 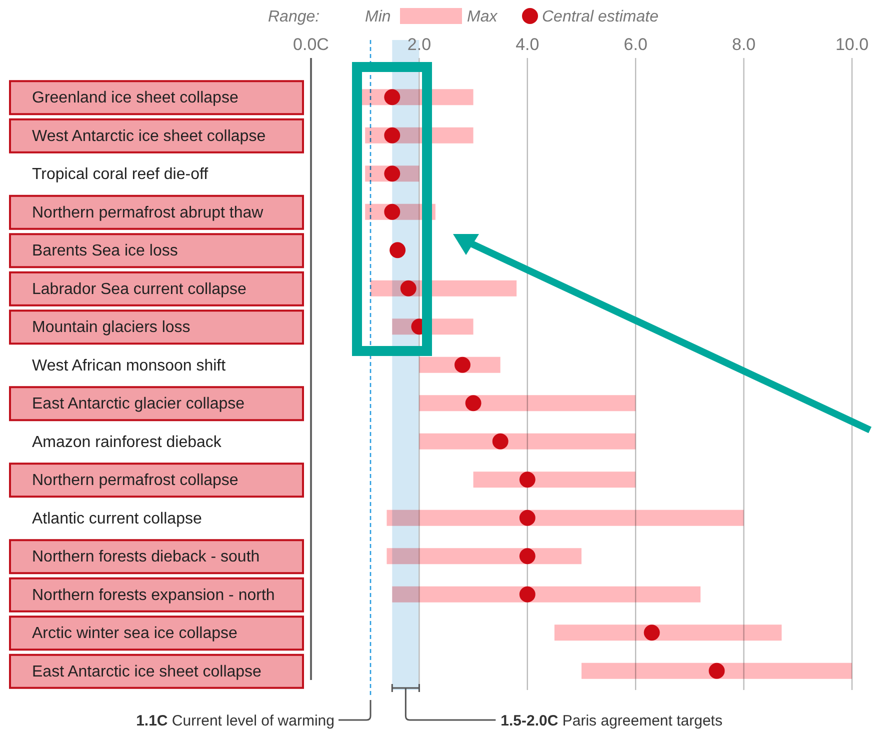 What do you see at coordinates (117, 519) in the screenshot?
I see `y-tick-label: Atlantic current collapse` at bounding box center [117, 519].